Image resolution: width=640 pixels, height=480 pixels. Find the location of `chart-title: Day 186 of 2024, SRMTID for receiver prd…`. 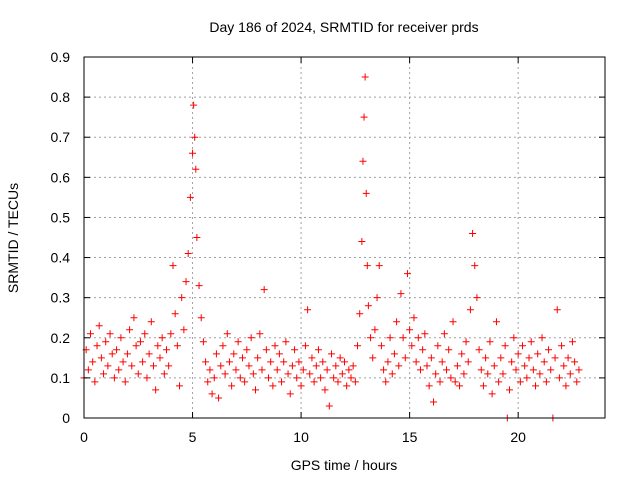

chart-title: Day 186 of 2024, SRMTID for receiver prd… is located at coordinates (343, 27).